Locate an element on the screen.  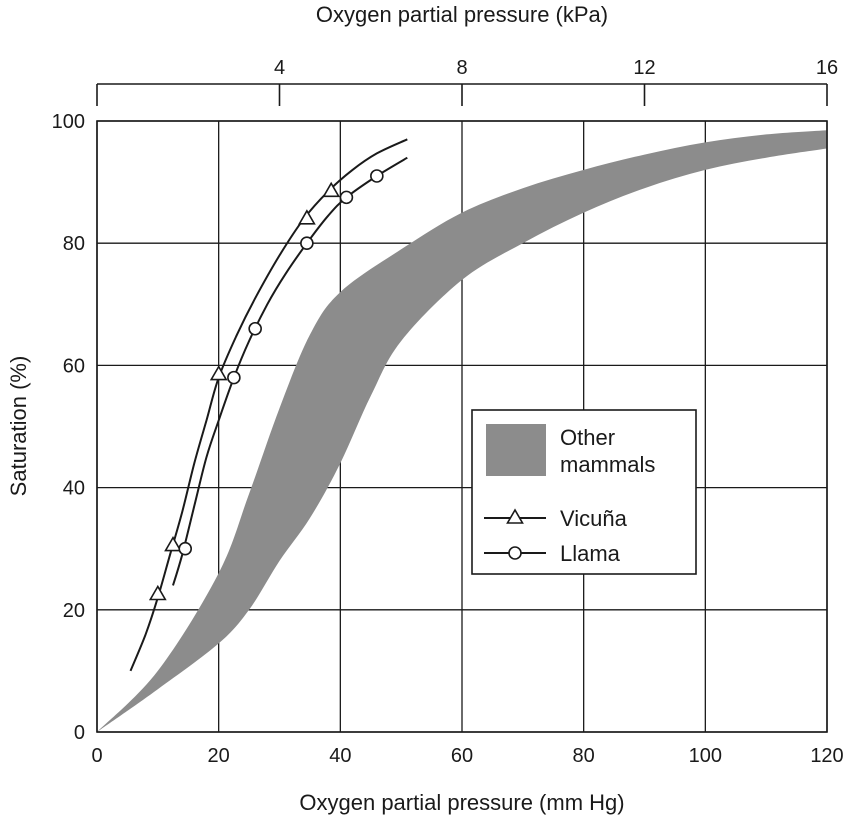
legend-vicuna-marker is located at coordinates (515, 516).